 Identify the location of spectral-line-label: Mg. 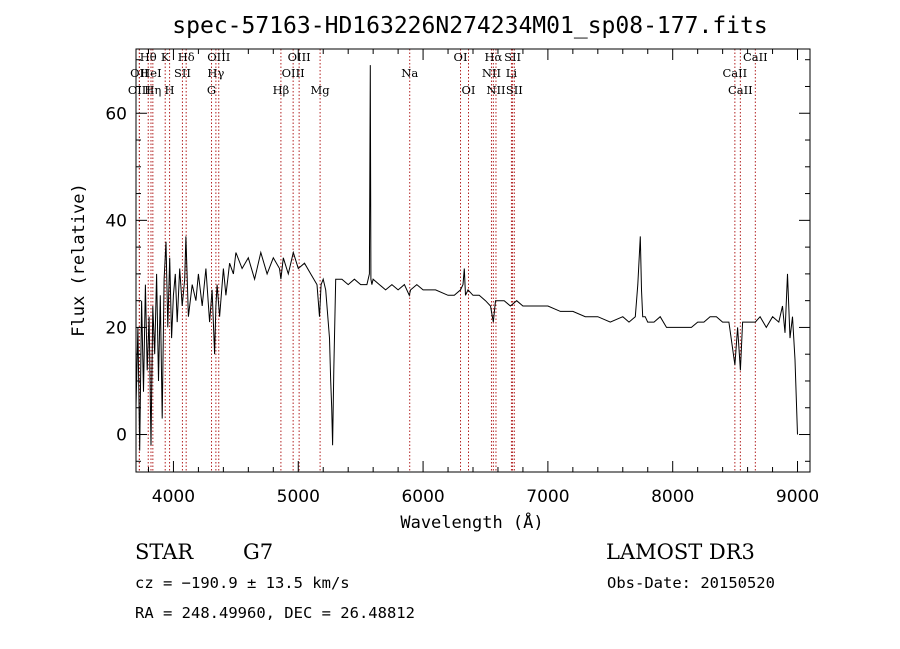
(321, 90).